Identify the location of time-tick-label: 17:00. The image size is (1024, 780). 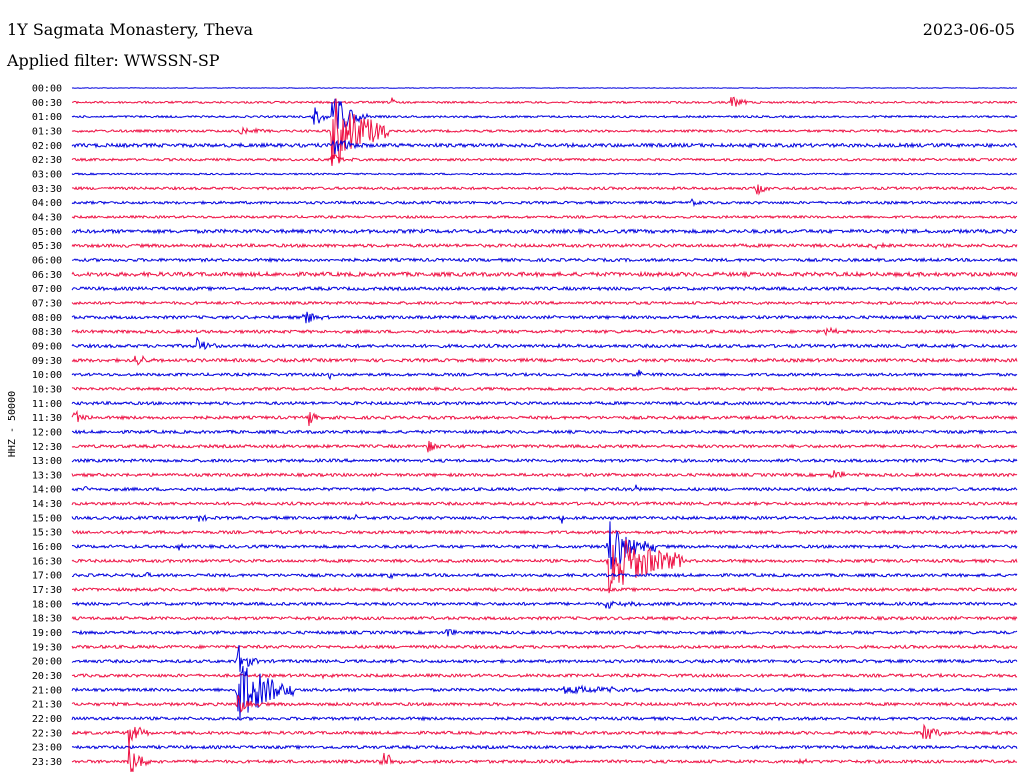
(47, 576).